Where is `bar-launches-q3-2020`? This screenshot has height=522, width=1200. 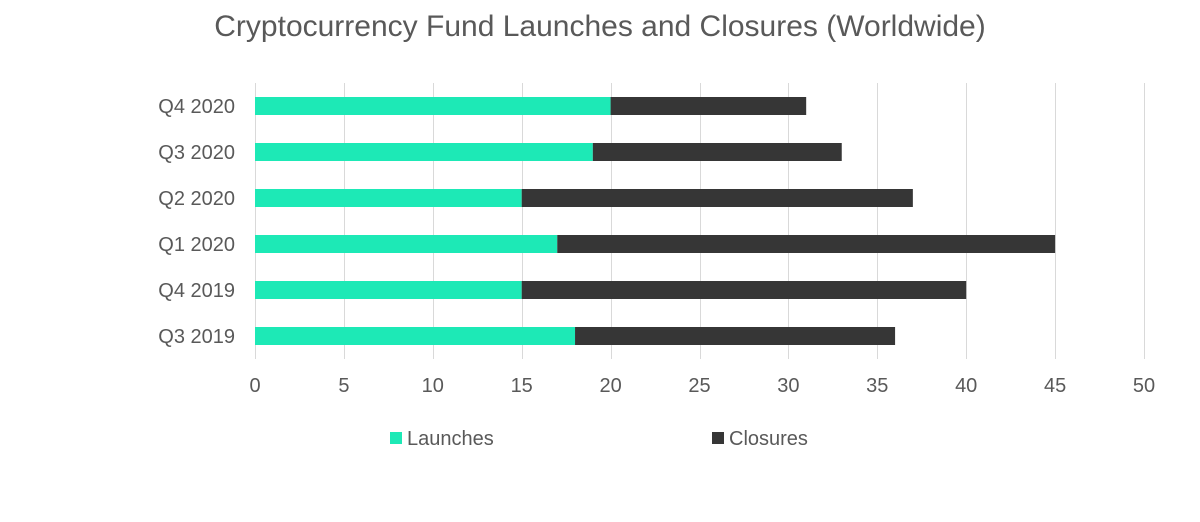
bar-launches-q3-2020 is located at coordinates (424, 152).